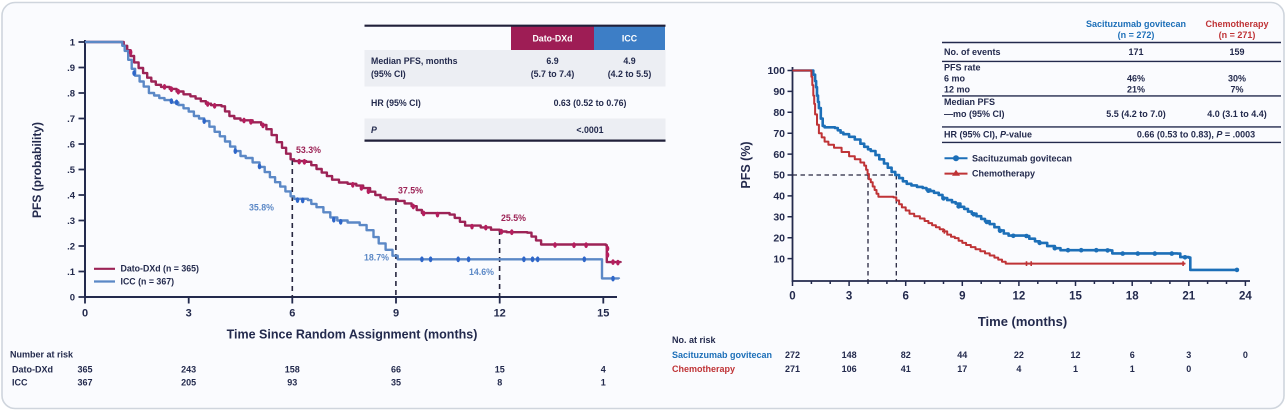 The width and height of the screenshot is (1286, 417). I want to click on svg-text: HR (95% CI), so click(396, 103).